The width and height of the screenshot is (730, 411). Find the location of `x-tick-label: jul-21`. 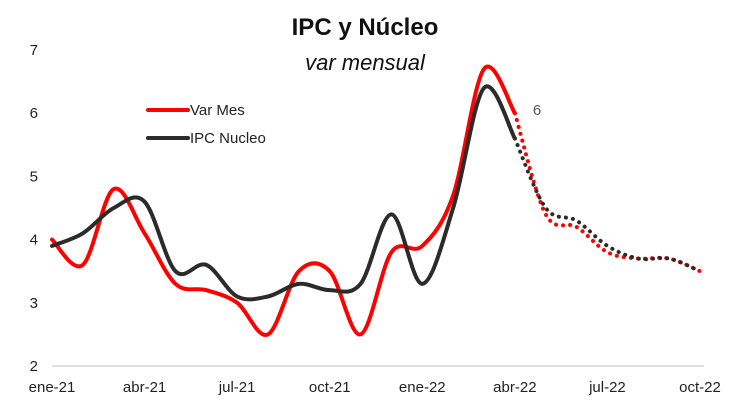

x-tick-label: jul-21 is located at coordinates (237, 387).